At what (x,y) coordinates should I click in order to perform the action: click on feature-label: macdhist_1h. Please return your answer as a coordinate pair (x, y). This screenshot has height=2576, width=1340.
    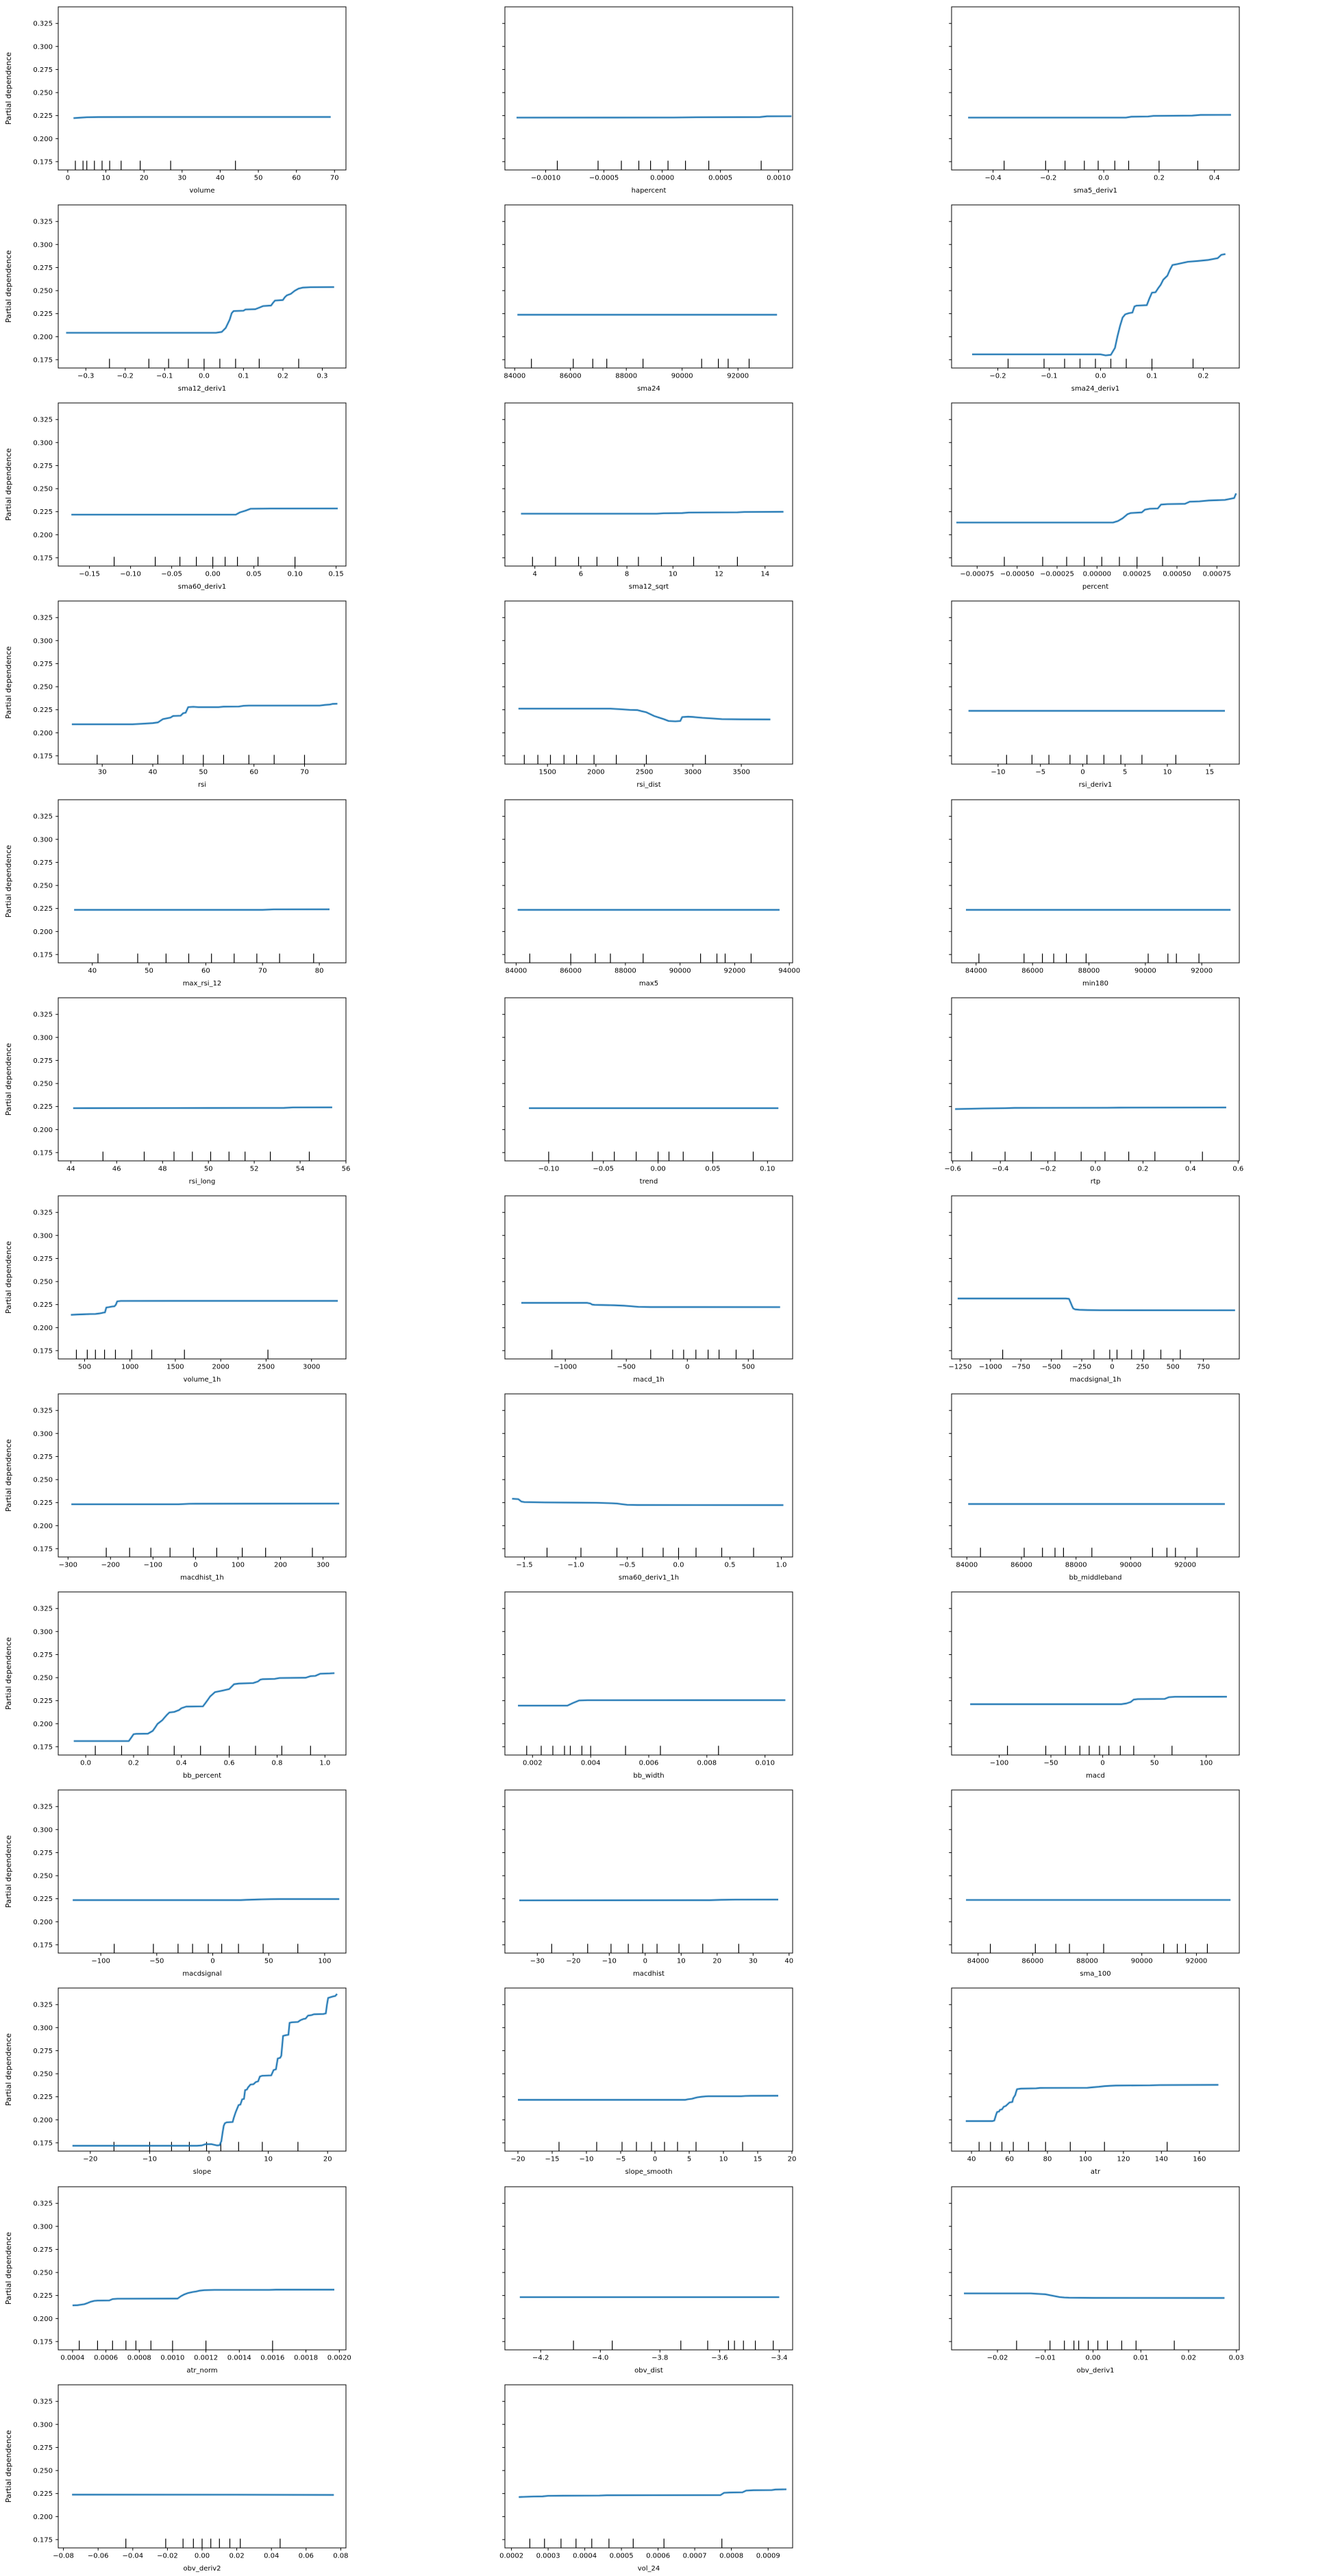
    Looking at the image, I should click on (202, 1578).